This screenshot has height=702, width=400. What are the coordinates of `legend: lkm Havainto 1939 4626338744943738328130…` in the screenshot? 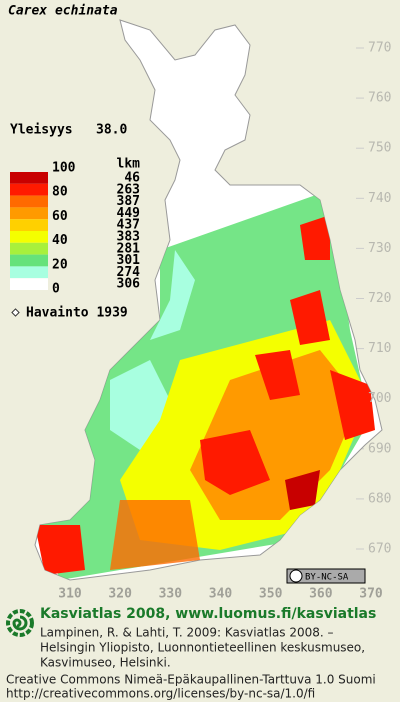 It's located at (75, 239).